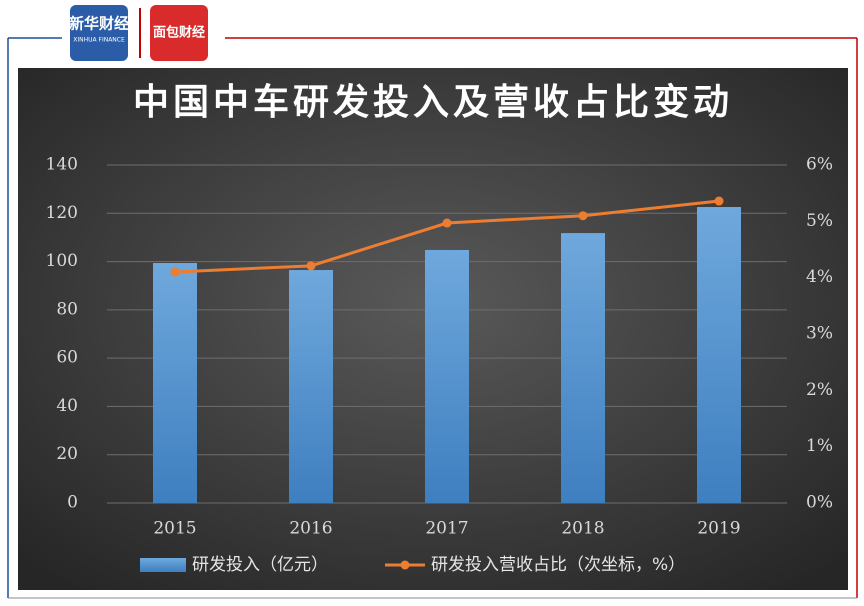 The height and width of the screenshot is (606, 864). What do you see at coordinates (718, 529) in the screenshot?
I see `x-tick-label: 2019` at bounding box center [718, 529].